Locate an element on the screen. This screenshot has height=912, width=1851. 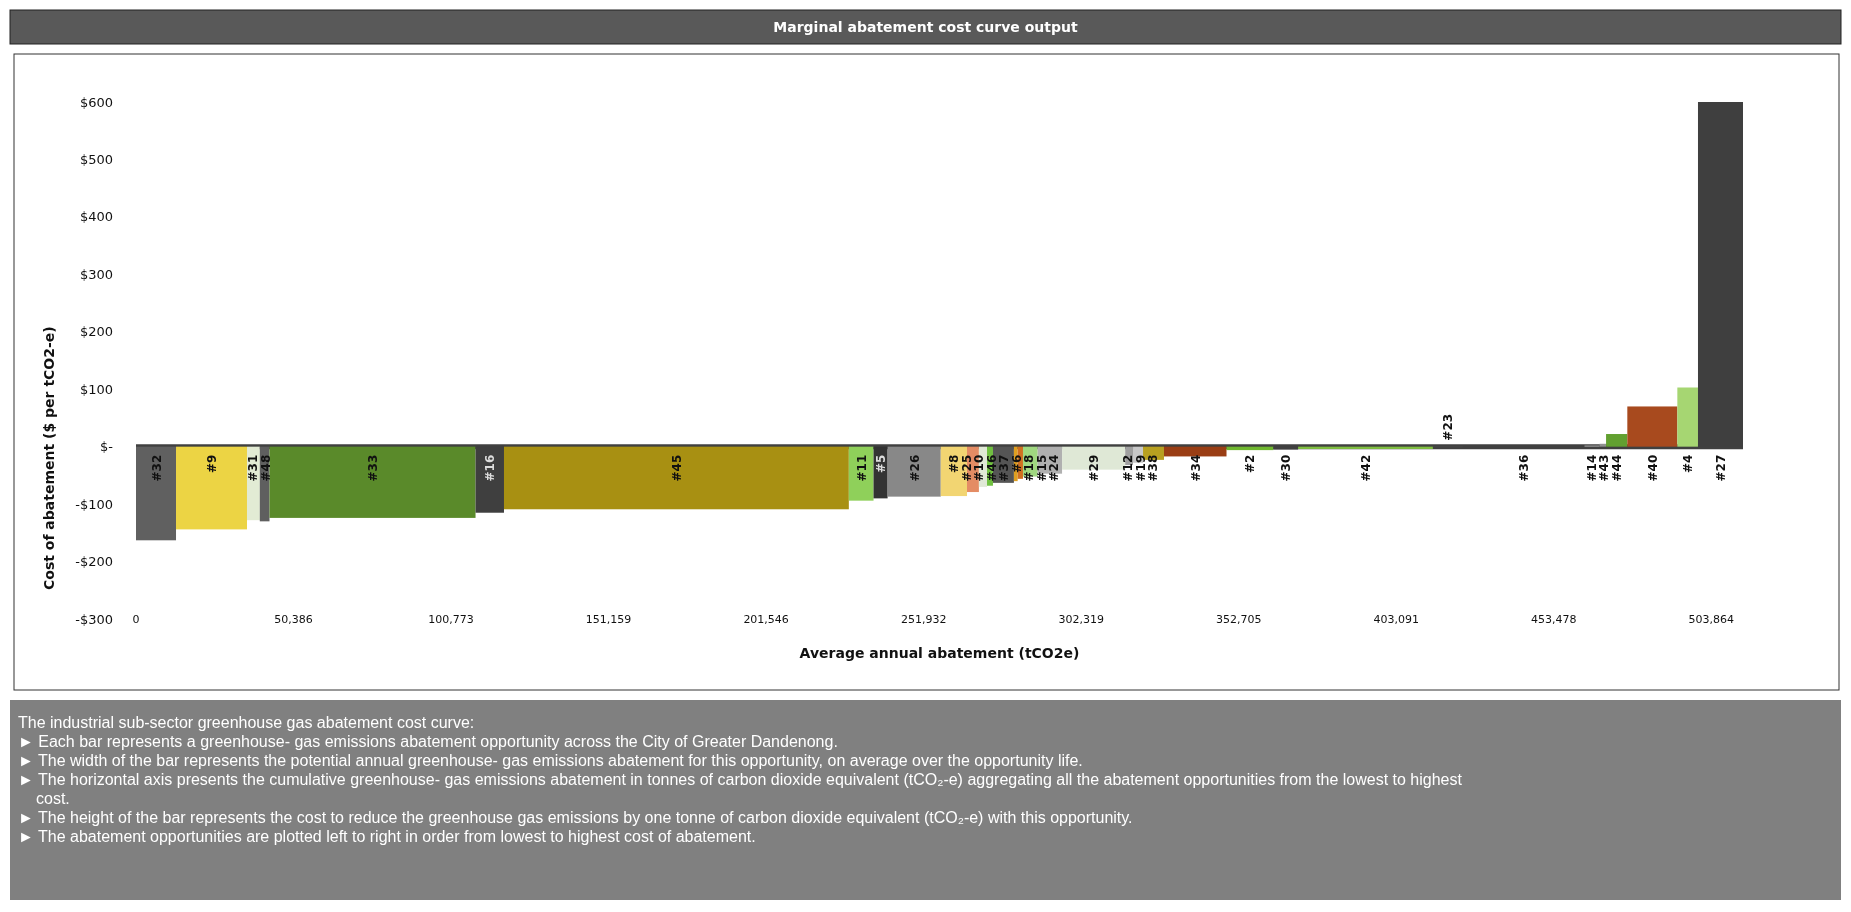
x-tick-label: 151,159 is located at coordinates (608, 619).